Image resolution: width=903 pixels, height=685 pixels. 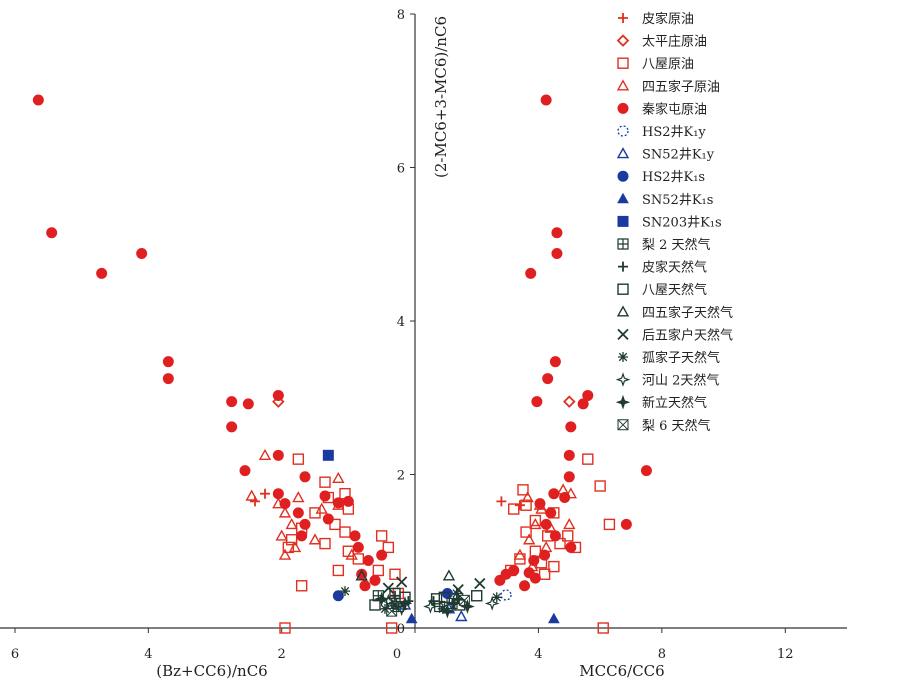 I want to click on legend-item: 四五家子原油, so click(x=668, y=87).